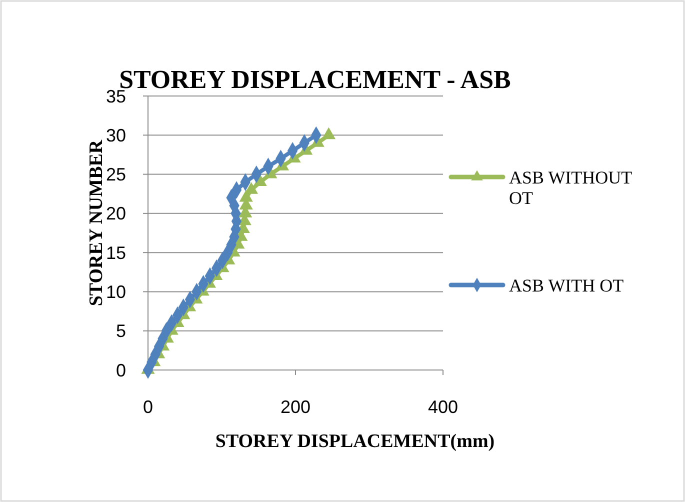 This screenshot has width=685, height=502. What do you see at coordinates (116, 214) in the screenshot?
I see `y-tick-label: 20` at bounding box center [116, 214].